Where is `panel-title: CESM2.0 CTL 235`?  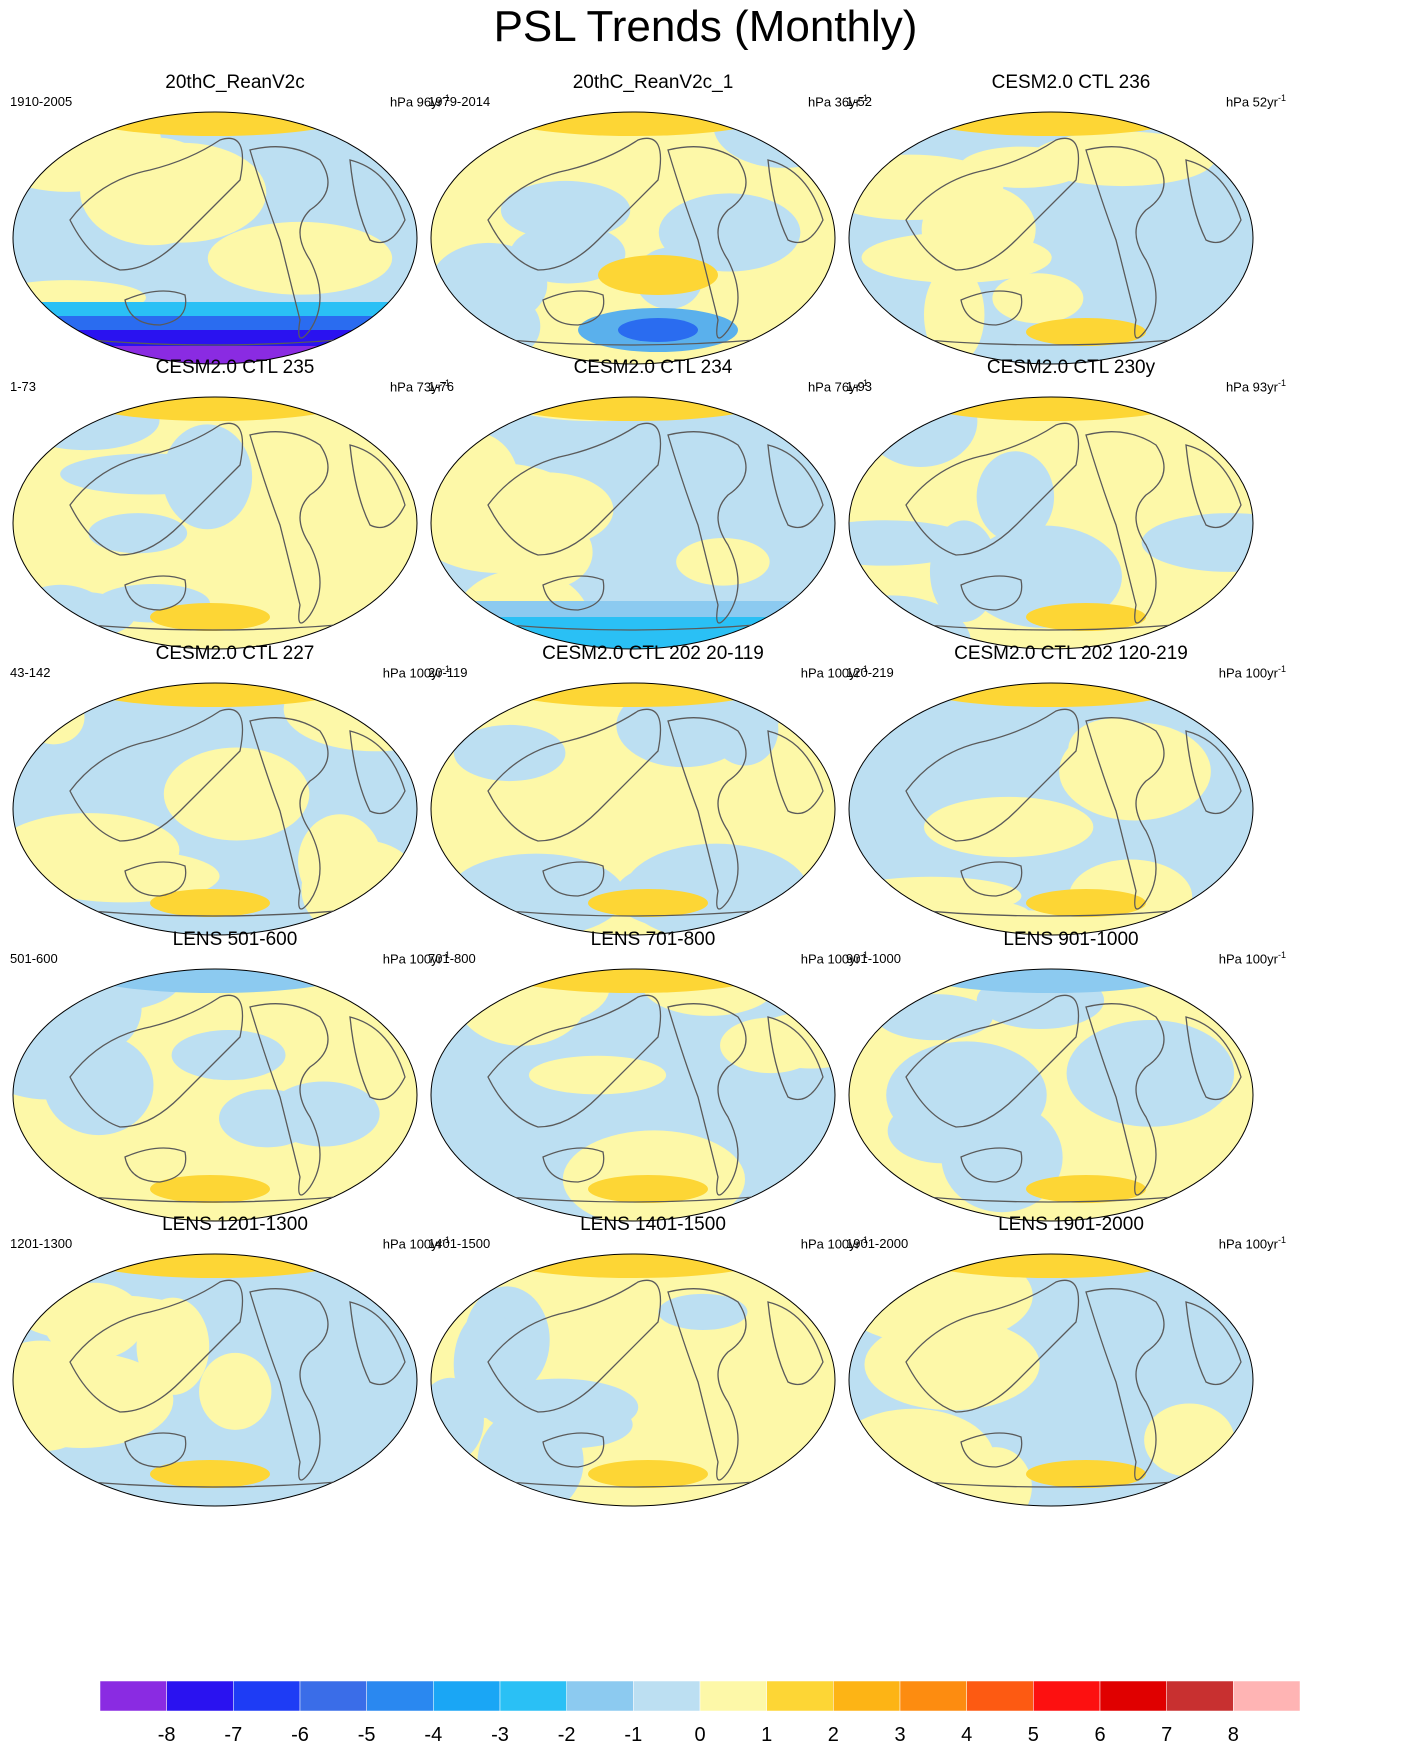
panel-title: CESM2.0 CTL 235 is located at coordinates (235, 367).